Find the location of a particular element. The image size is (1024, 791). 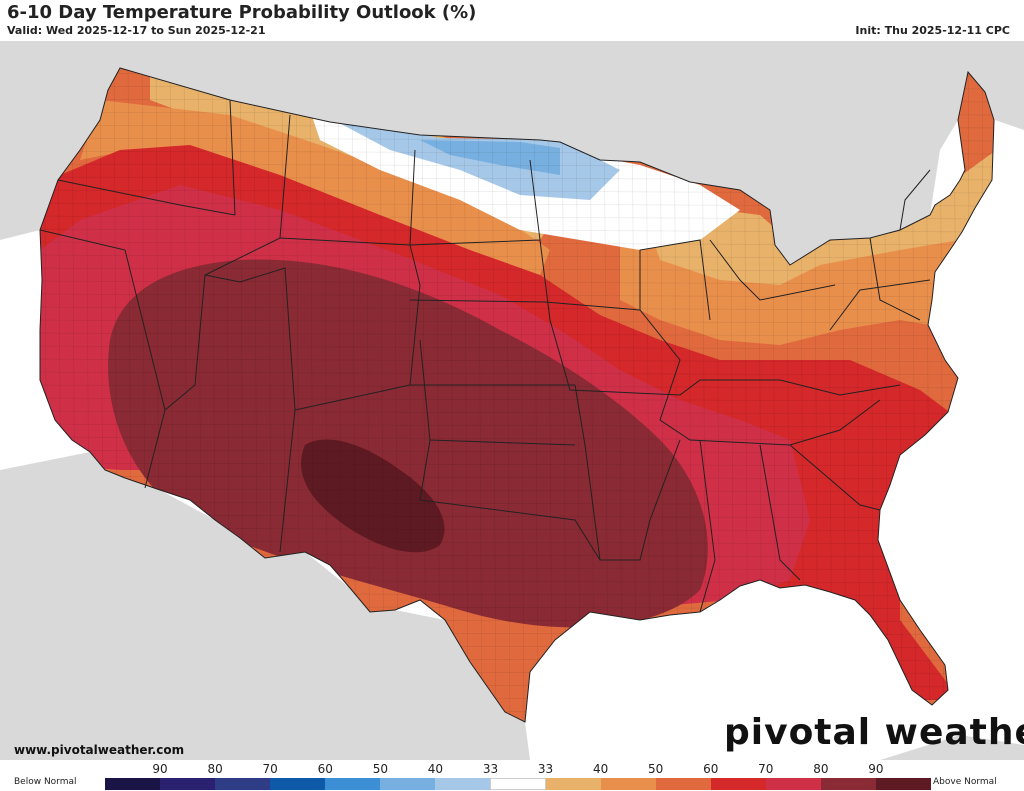

legend-color-bar is located at coordinates (518, 784).